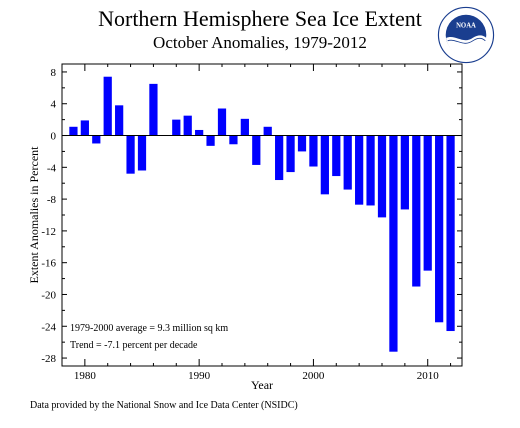  I want to click on bar-2007, so click(393, 243).